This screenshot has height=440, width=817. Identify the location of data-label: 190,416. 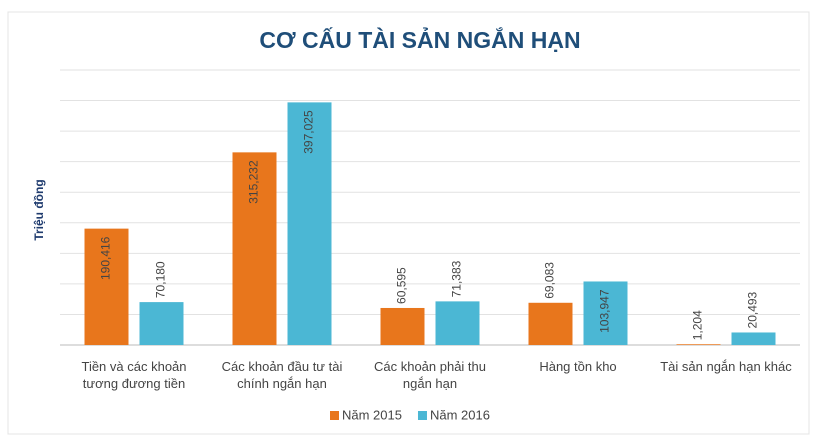
(106, 258).